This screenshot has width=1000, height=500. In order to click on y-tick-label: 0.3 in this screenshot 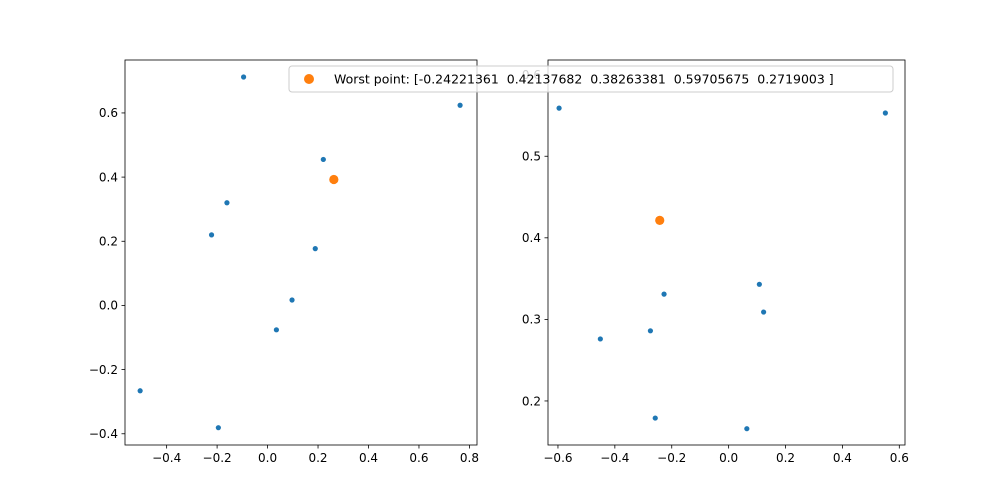, I will do `click(531, 320)`.